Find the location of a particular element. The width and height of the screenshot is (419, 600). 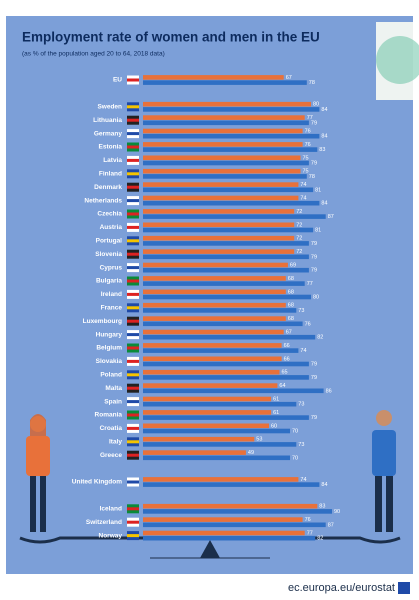

category-label: France is located at coordinates (112, 308).